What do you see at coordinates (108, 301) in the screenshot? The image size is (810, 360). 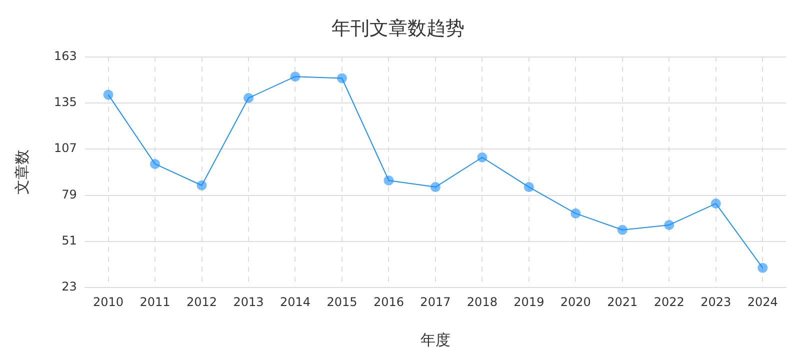 I see `x-tick-label: 2010` at bounding box center [108, 301].